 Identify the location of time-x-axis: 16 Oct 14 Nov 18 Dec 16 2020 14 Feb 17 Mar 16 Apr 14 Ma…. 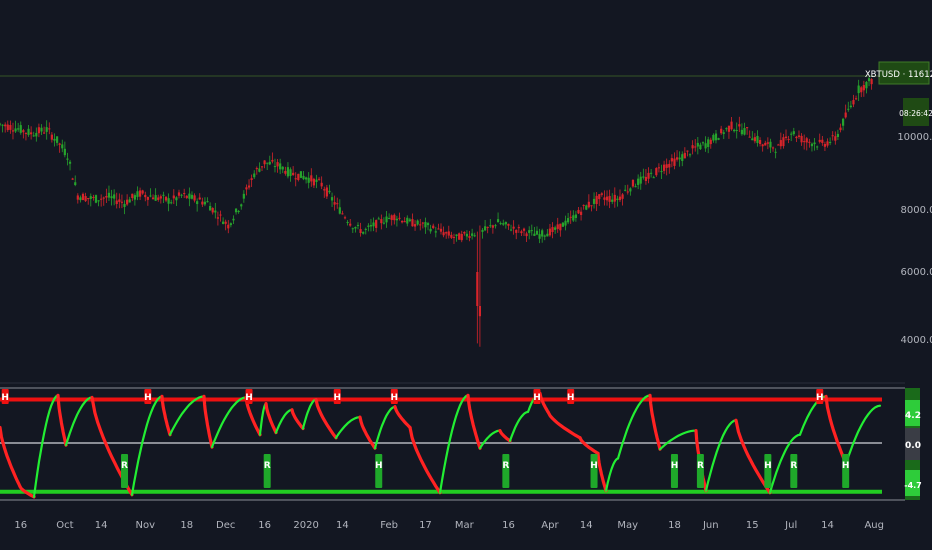
(449, 525).